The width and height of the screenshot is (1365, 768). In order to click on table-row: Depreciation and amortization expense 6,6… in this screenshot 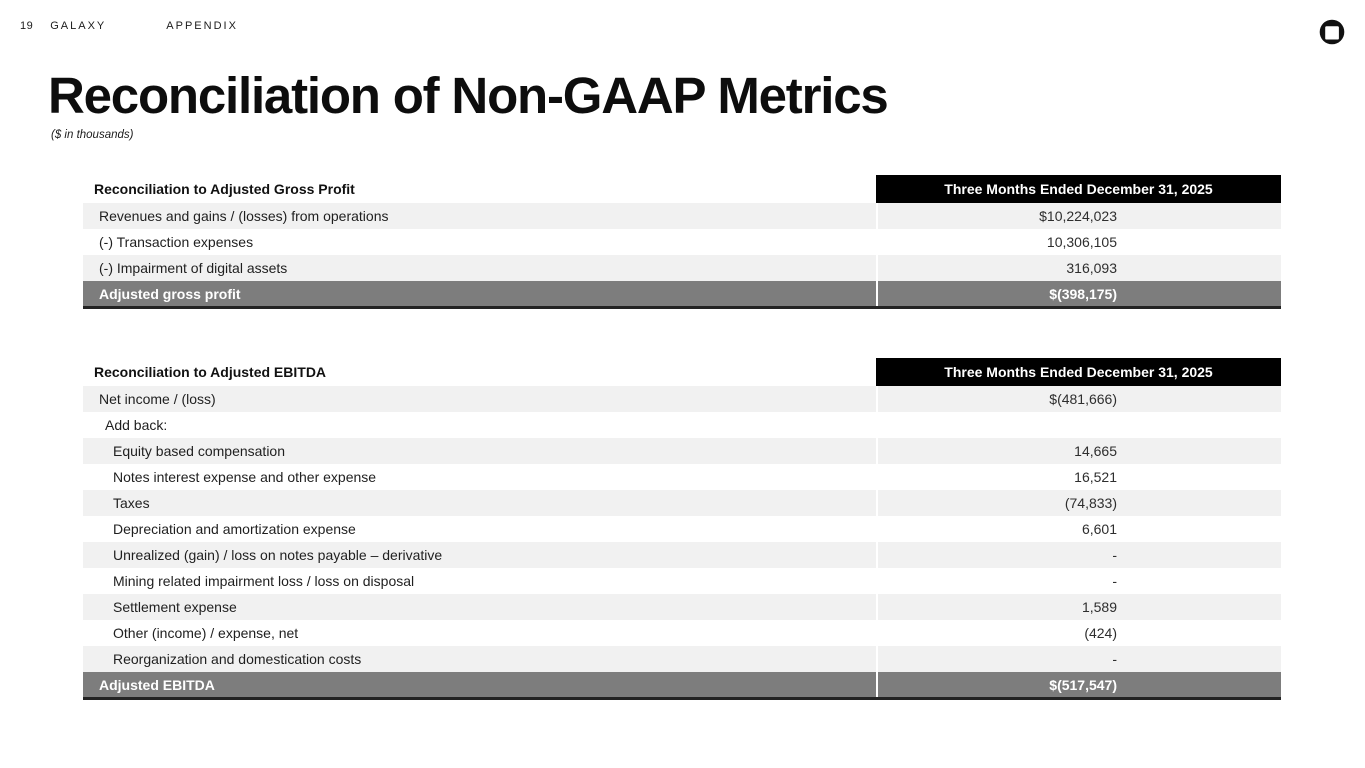, I will do `click(682, 529)`.